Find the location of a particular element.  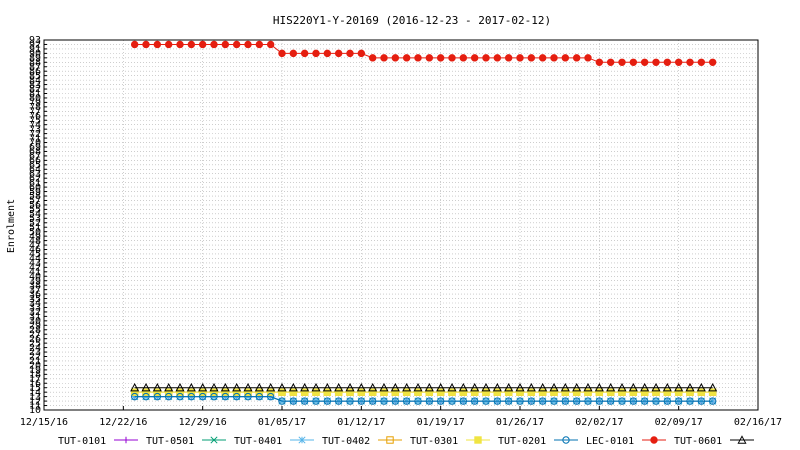

y-tick-label: 43 is located at coordinates (35, 263).